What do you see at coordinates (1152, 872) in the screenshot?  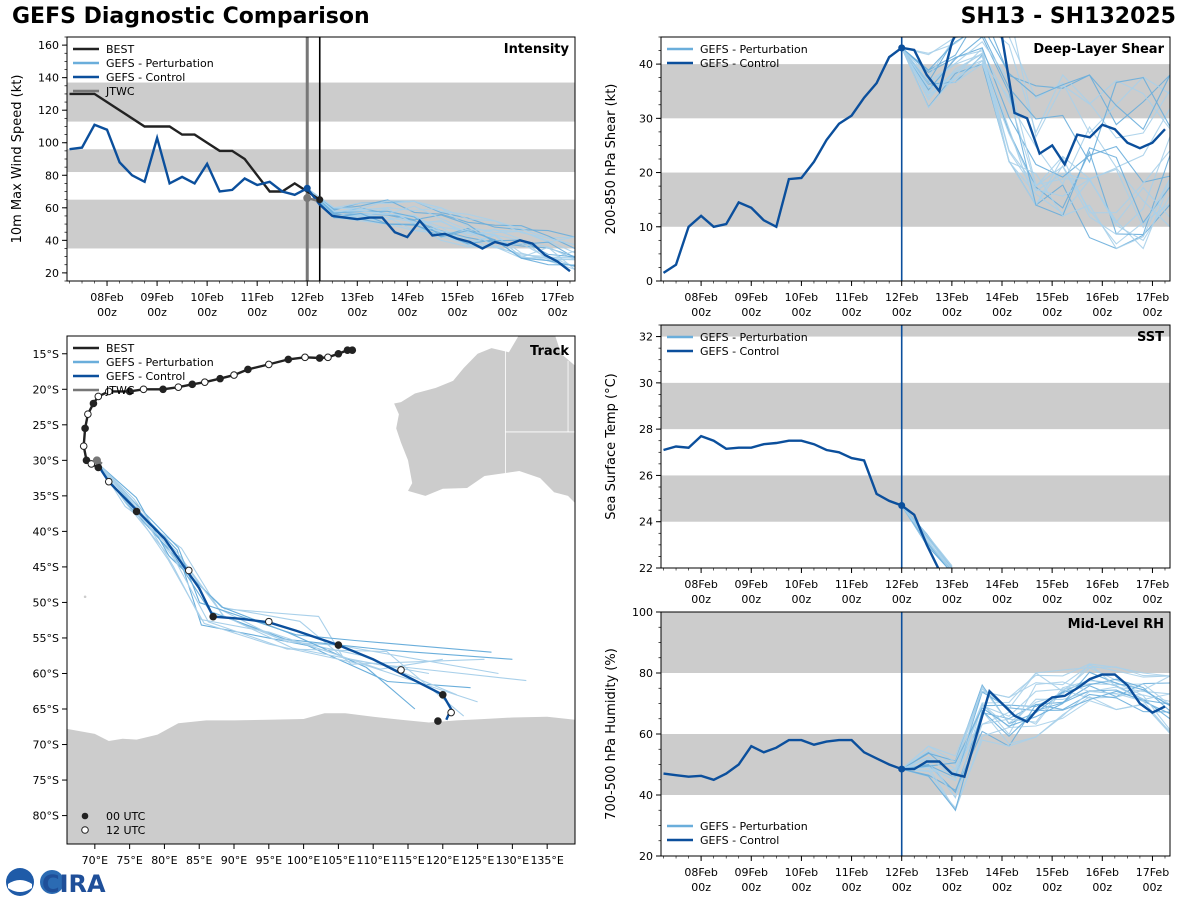 I see `rh-xtick-date: 17Feb` at bounding box center [1152, 872].